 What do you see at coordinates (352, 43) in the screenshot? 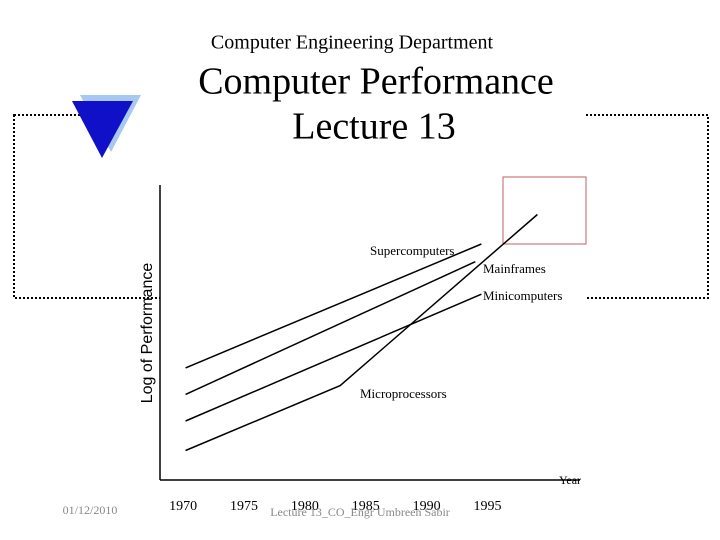
I see `department: Computer Engineering Department` at bounding box center [352, 43].